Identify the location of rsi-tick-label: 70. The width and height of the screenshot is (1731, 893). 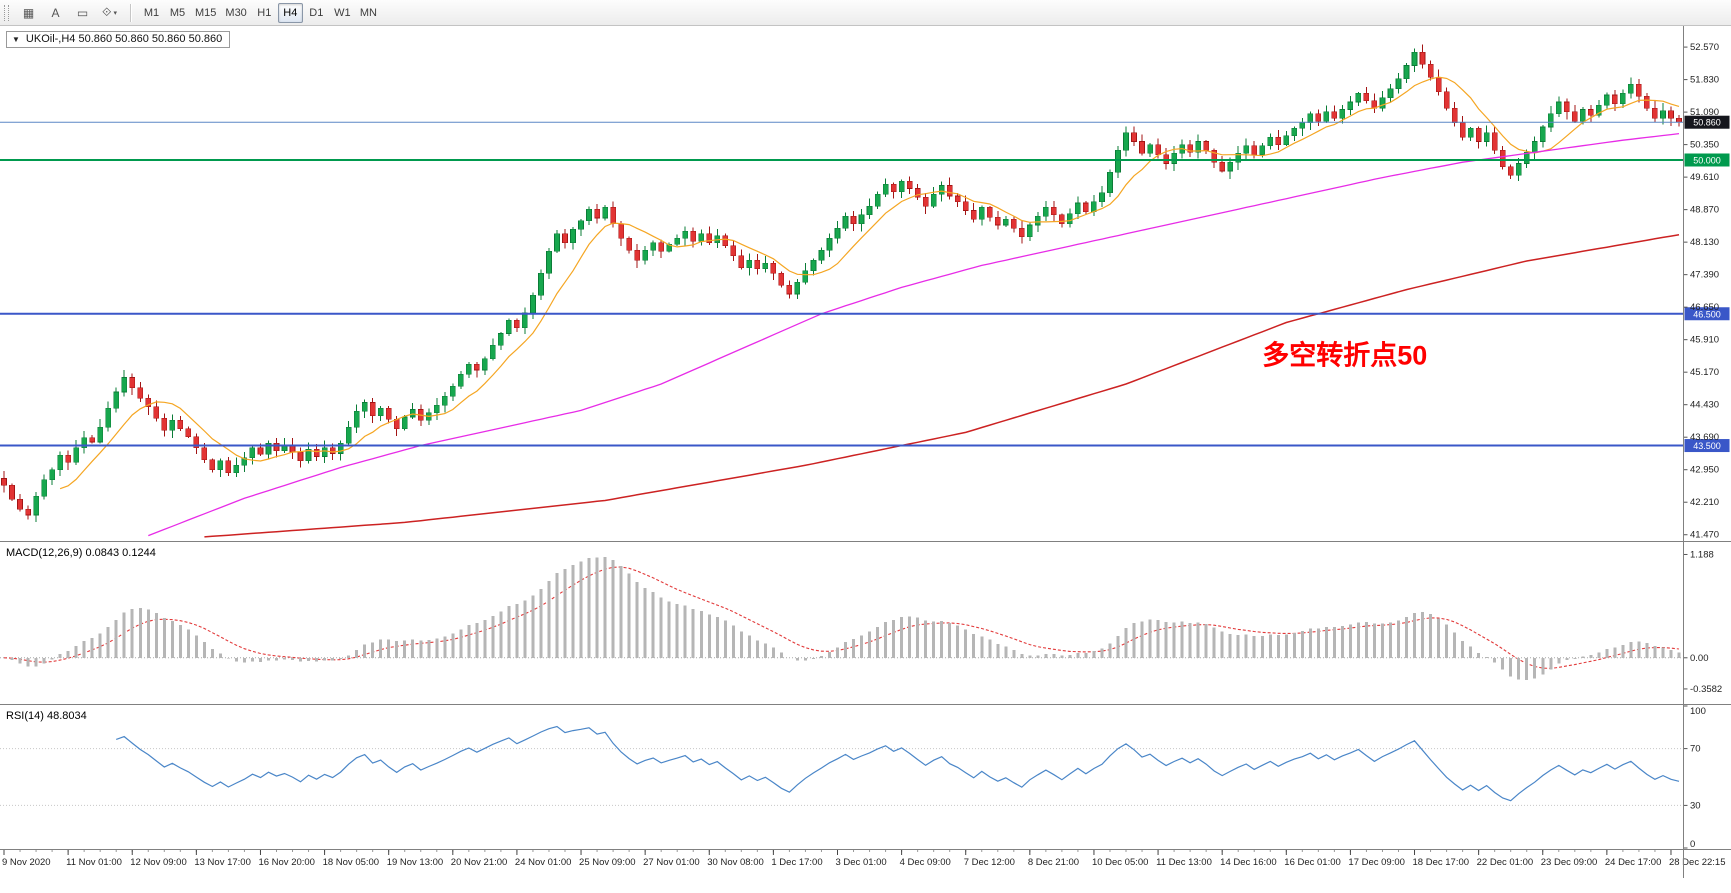
(1695, 749).